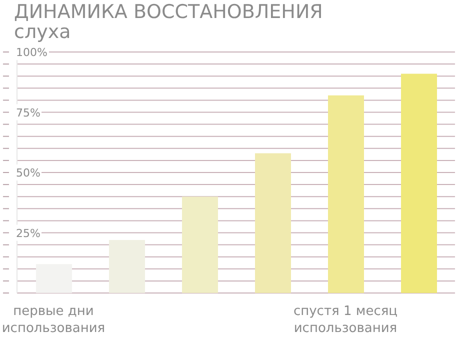 The image size is (472, 343). I want to click on y-tick-label: 50%, so click(28, 173).